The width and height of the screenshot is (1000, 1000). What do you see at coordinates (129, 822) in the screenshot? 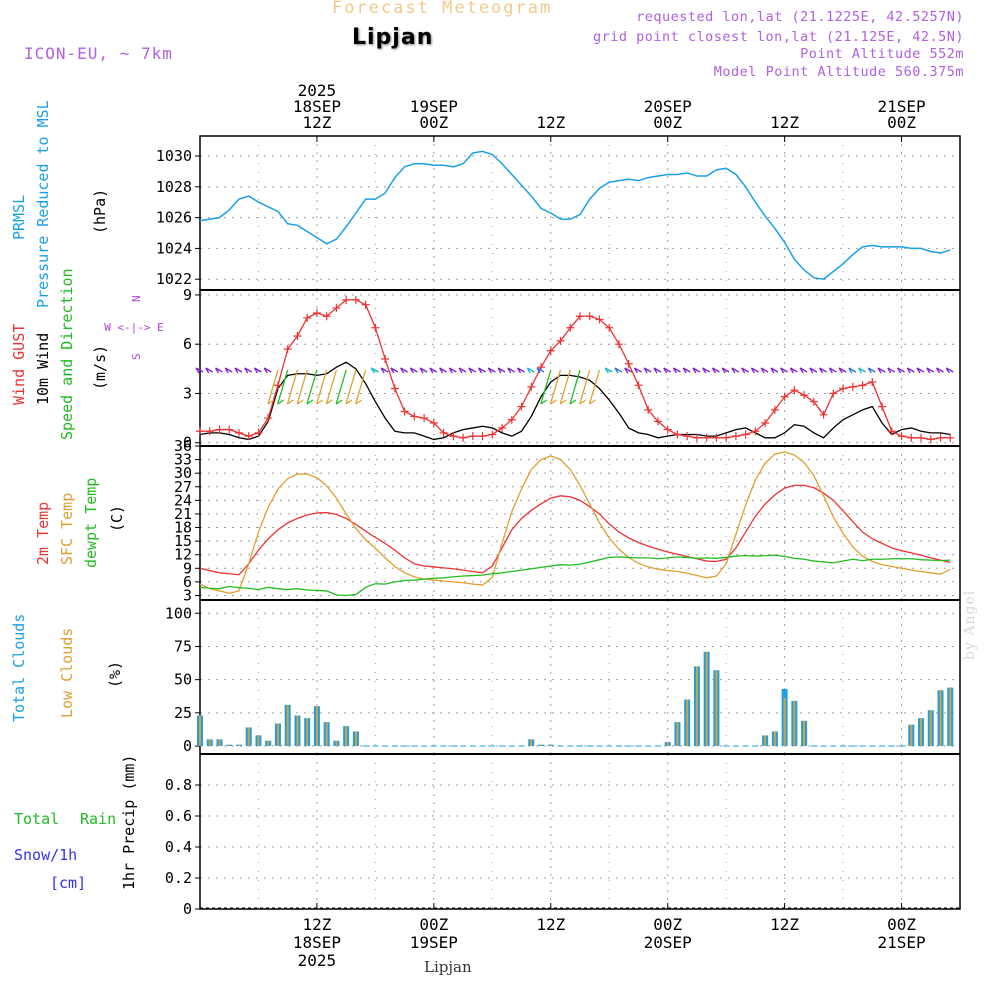
I see `precip-unit-label: 1hr Precip (mm)` at bounding box center [129, 822].